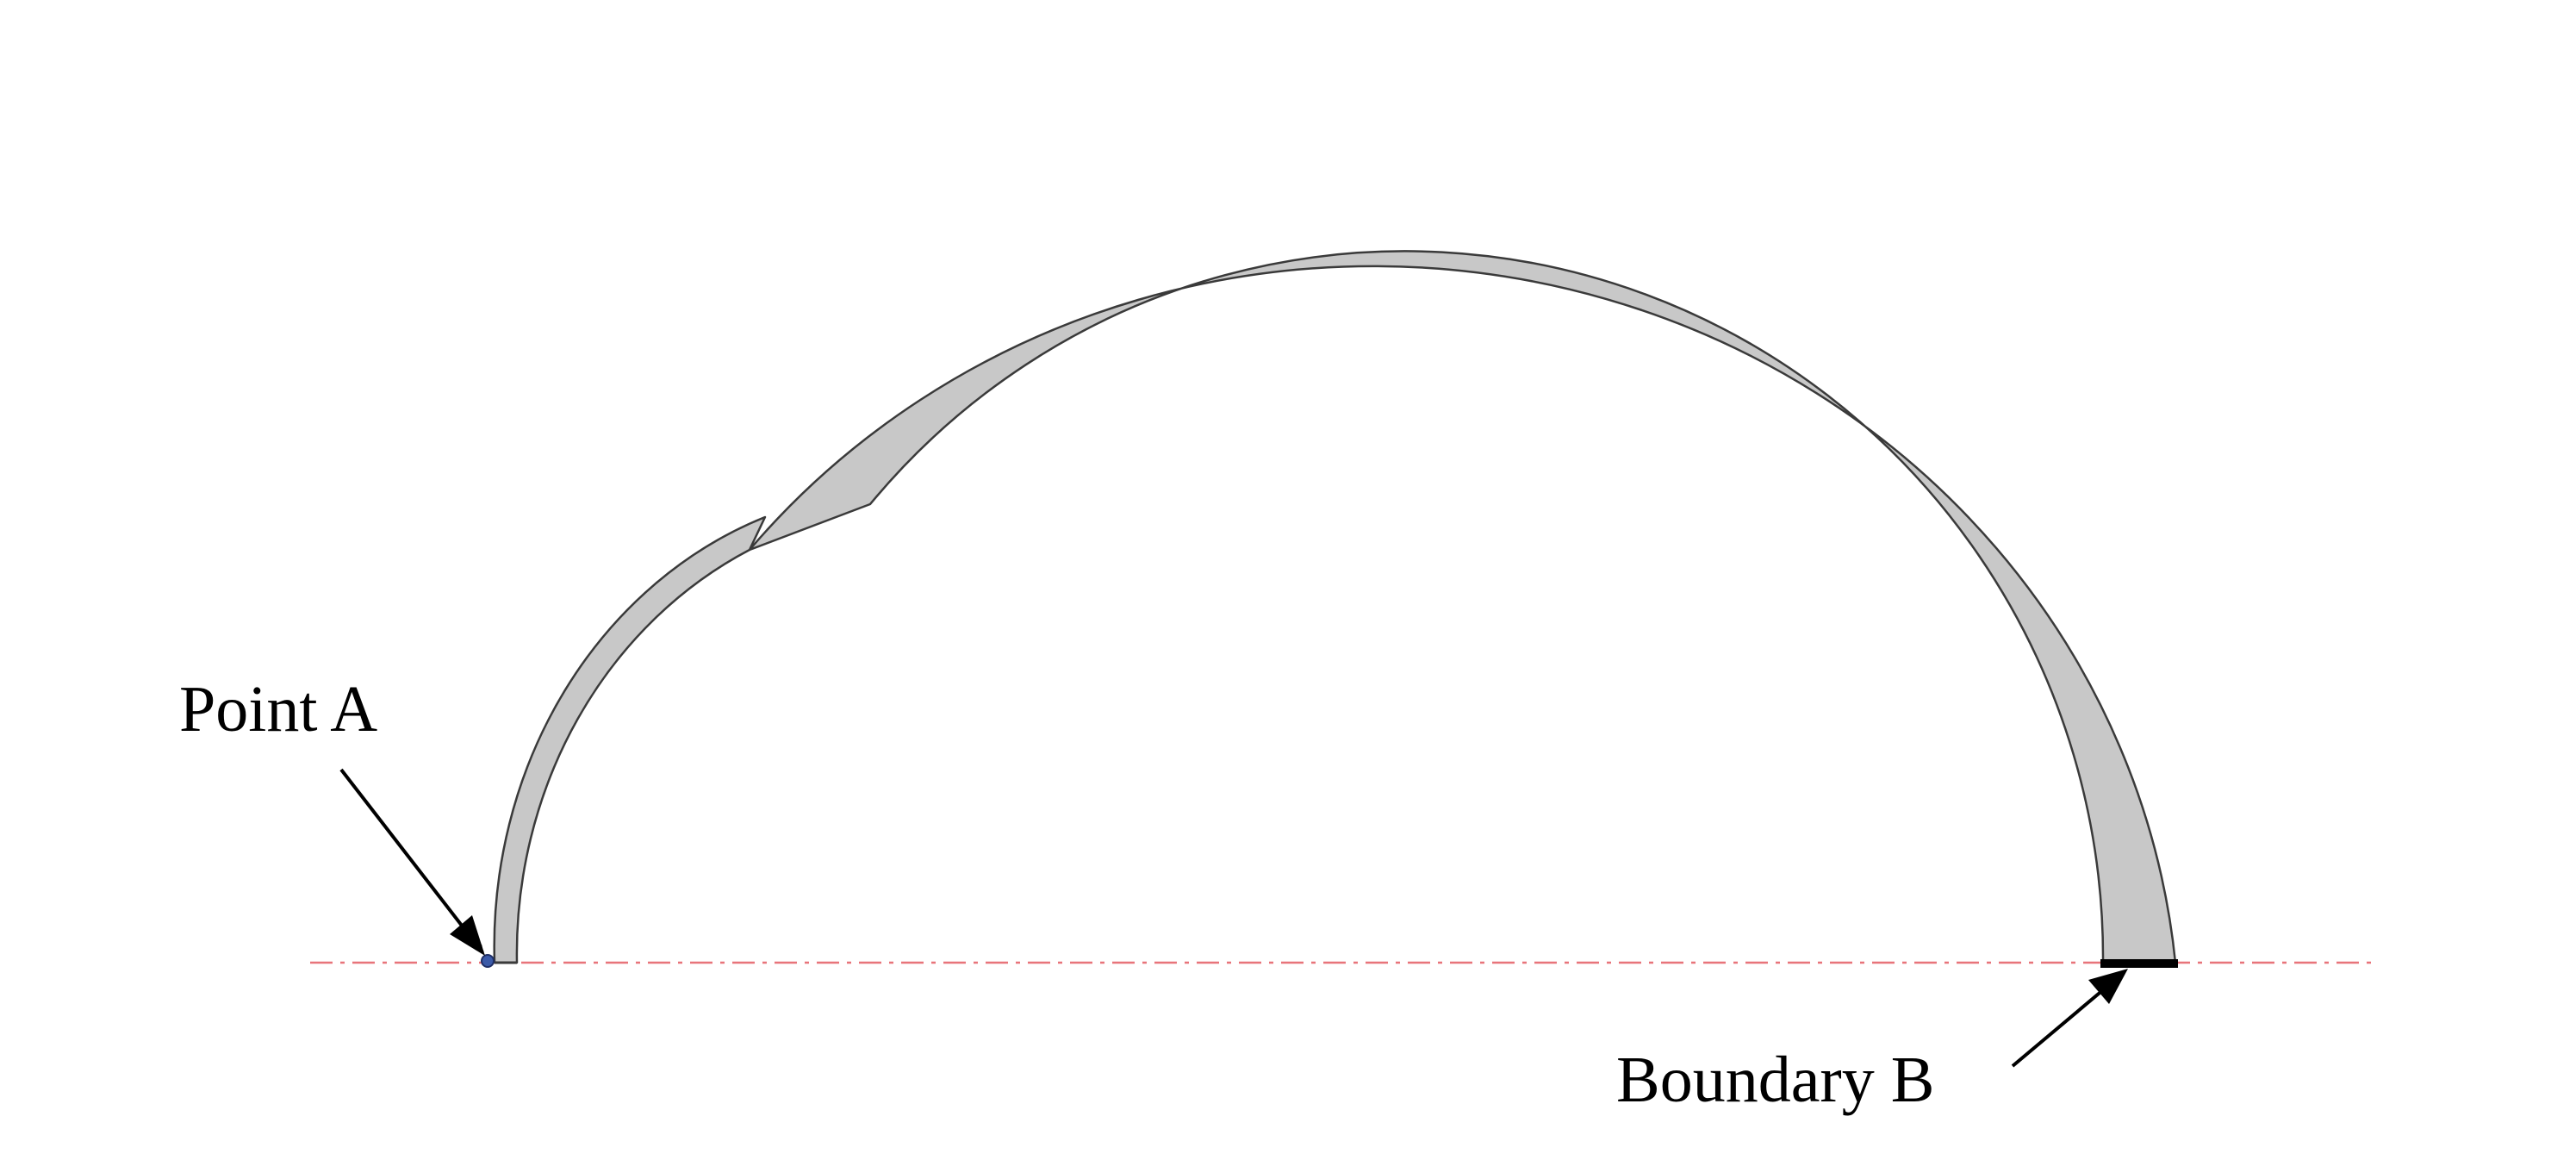 The height and width of the screenshot is (1160, 2576). What do you see at coordinates (412, 861) in the screenshot?
I see `point-a-arrow` at bounding box center [412, 861].